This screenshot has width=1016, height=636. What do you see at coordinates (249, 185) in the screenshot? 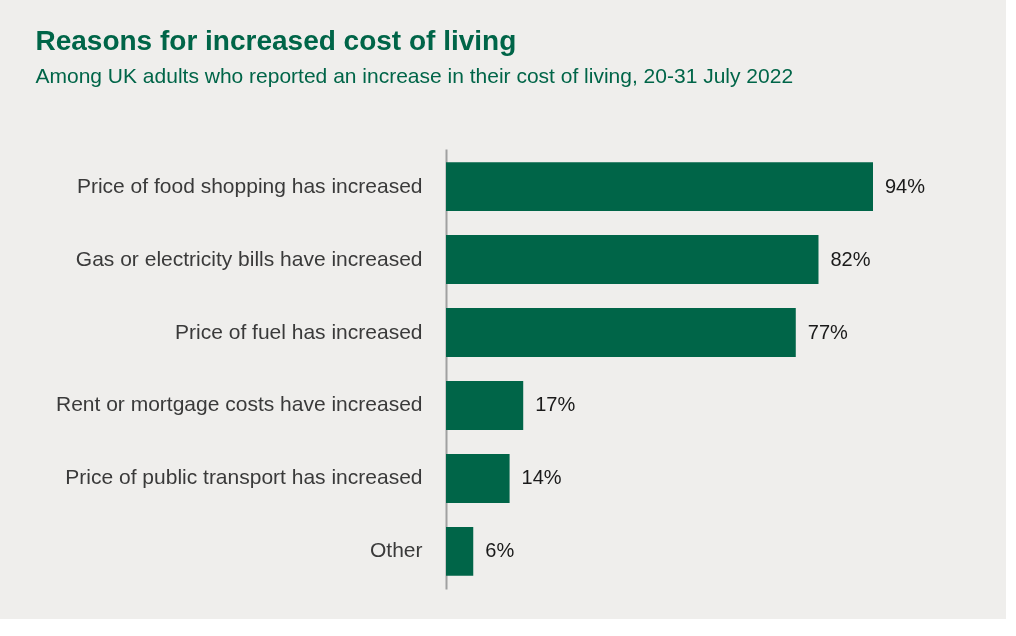
I see `y-tick-label: Price of food shopping has increased` at bounding box center [249, 185].